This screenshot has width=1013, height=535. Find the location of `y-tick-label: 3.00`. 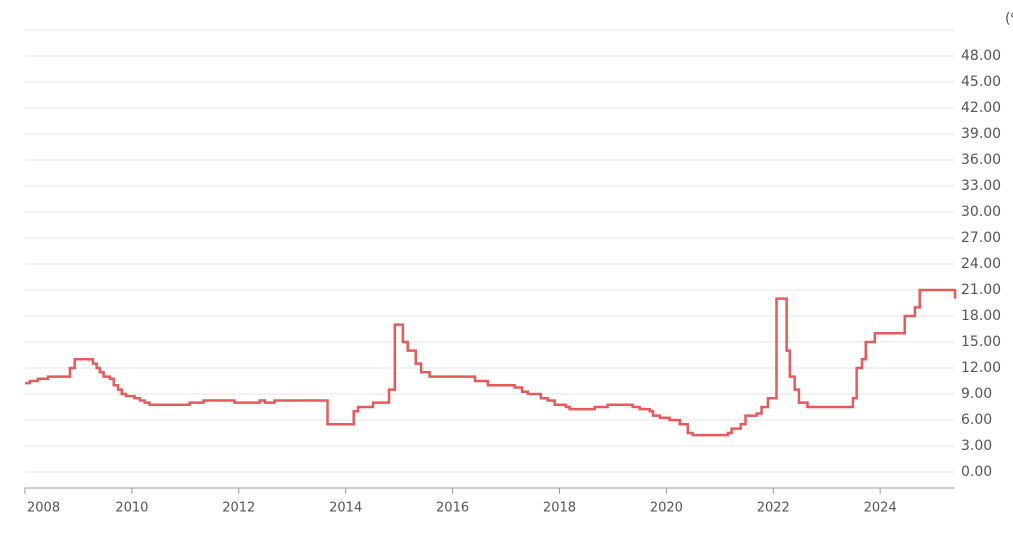

y-tick-label: 3.00 is located at coordinates (976, 446).